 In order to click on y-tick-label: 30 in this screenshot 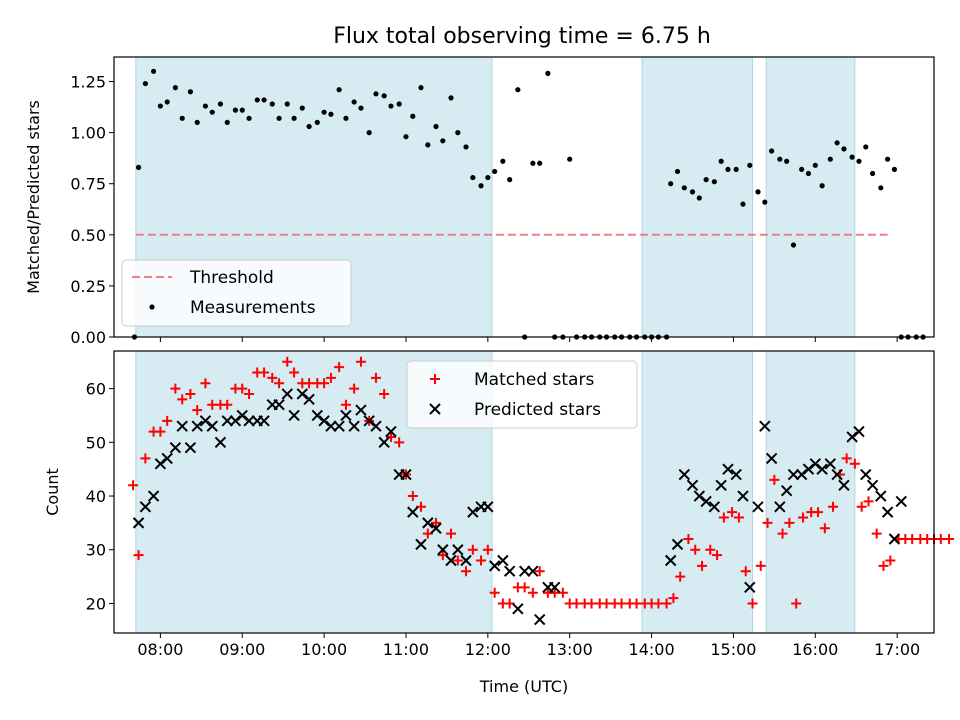, I will do `click(96, 550)`.